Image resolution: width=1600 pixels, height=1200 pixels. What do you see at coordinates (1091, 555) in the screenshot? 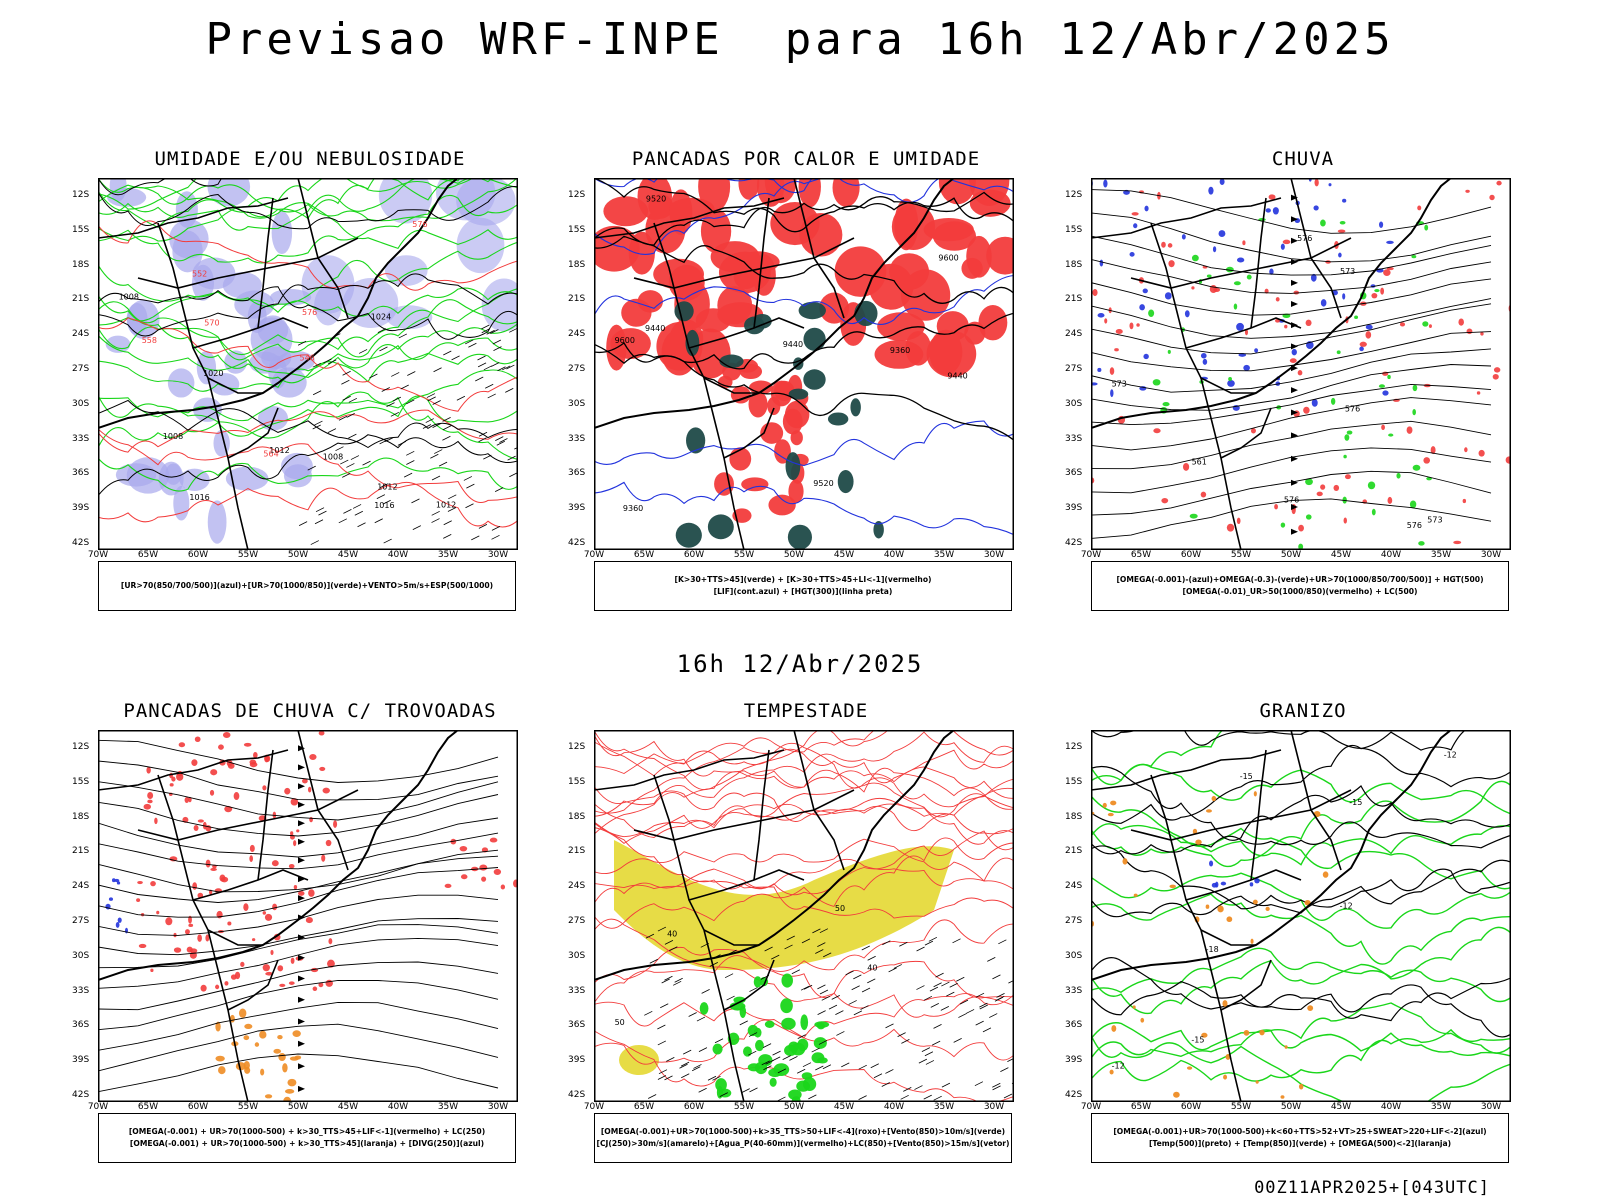
I see `lon-tick-label: 70W` at bounding box center [1091, 555].